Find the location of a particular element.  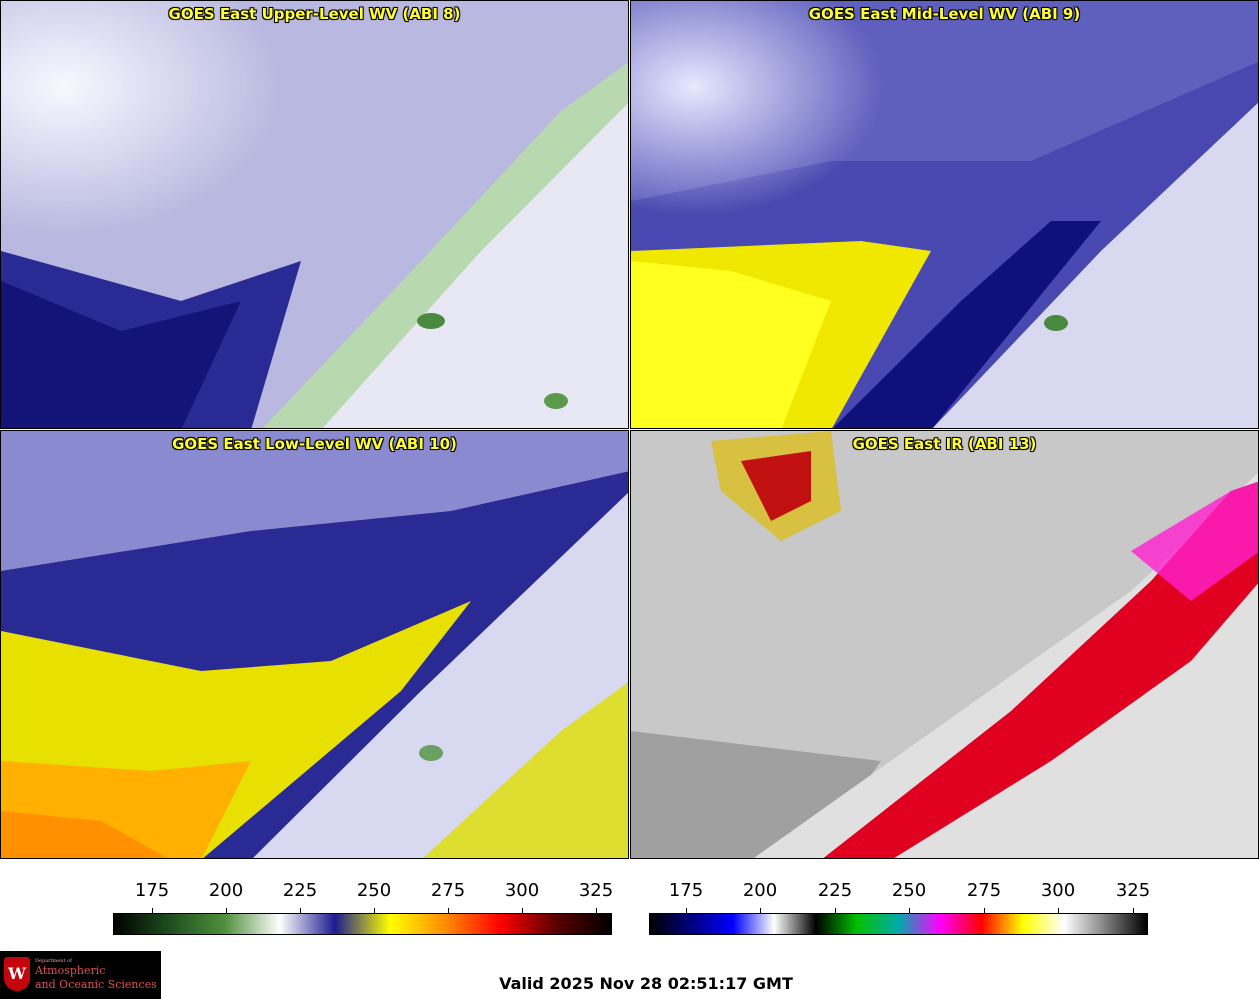

valid-time: Valid 2025 Nov 28 02:51:17 GMT is located at coordinates (646, 983).